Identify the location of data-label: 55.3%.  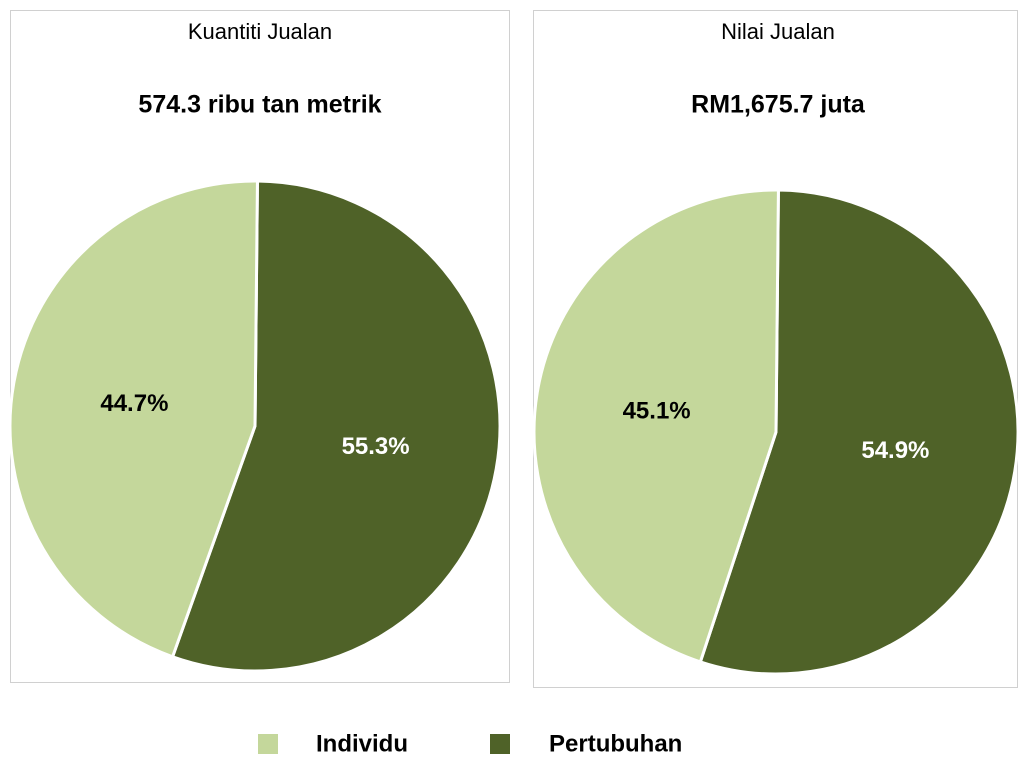
(376, 446).